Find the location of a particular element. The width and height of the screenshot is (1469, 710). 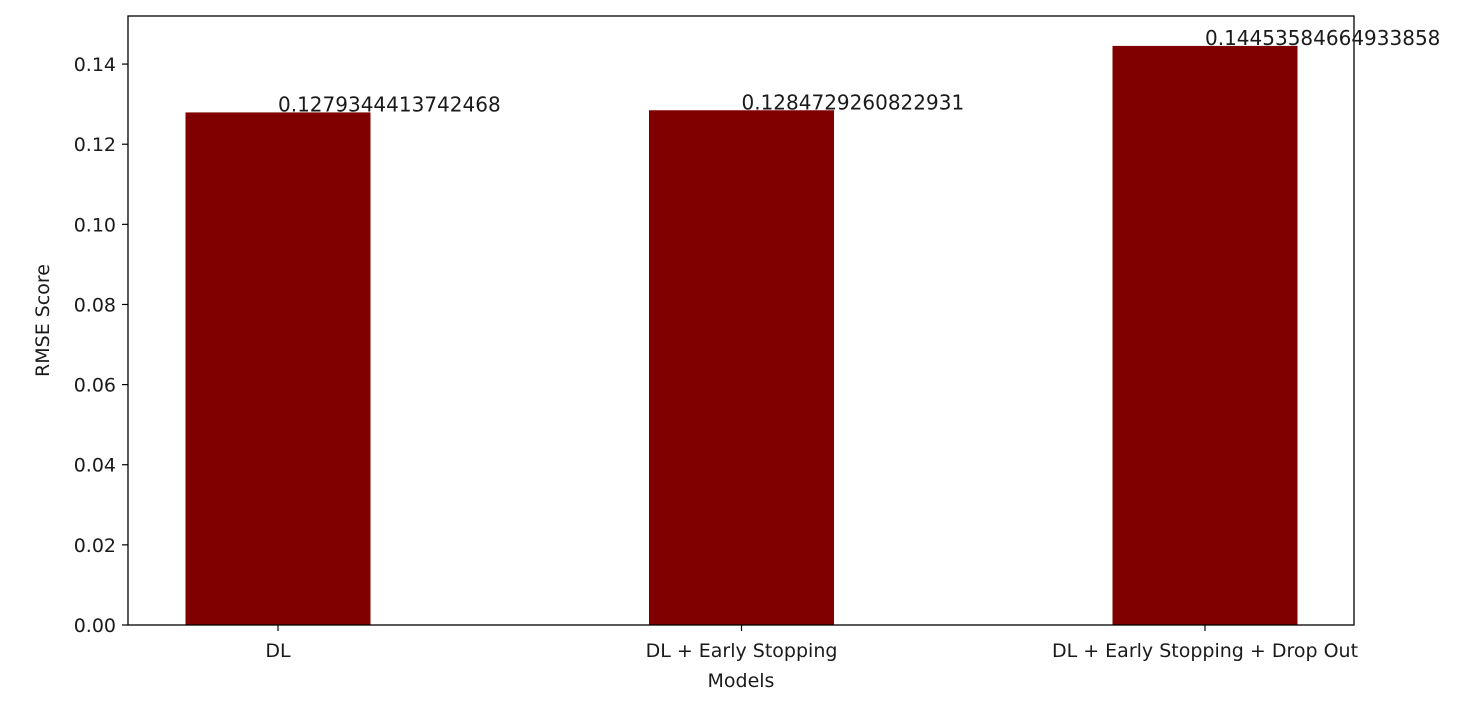

y-tick-label: 0.08 is located at coordinates (95, 305).